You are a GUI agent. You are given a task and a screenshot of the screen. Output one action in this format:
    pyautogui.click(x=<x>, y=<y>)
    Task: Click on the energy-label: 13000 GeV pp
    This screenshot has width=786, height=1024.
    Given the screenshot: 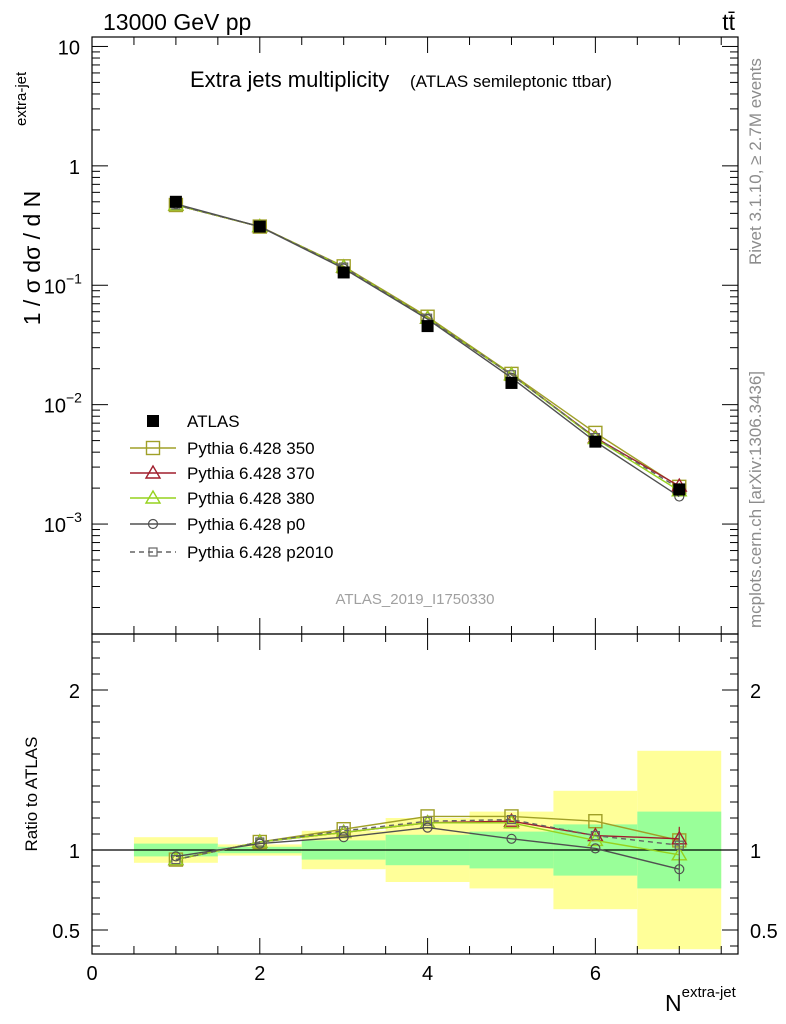 What is the action you would take?
    pyautogui.click(x=177, y=22)
    